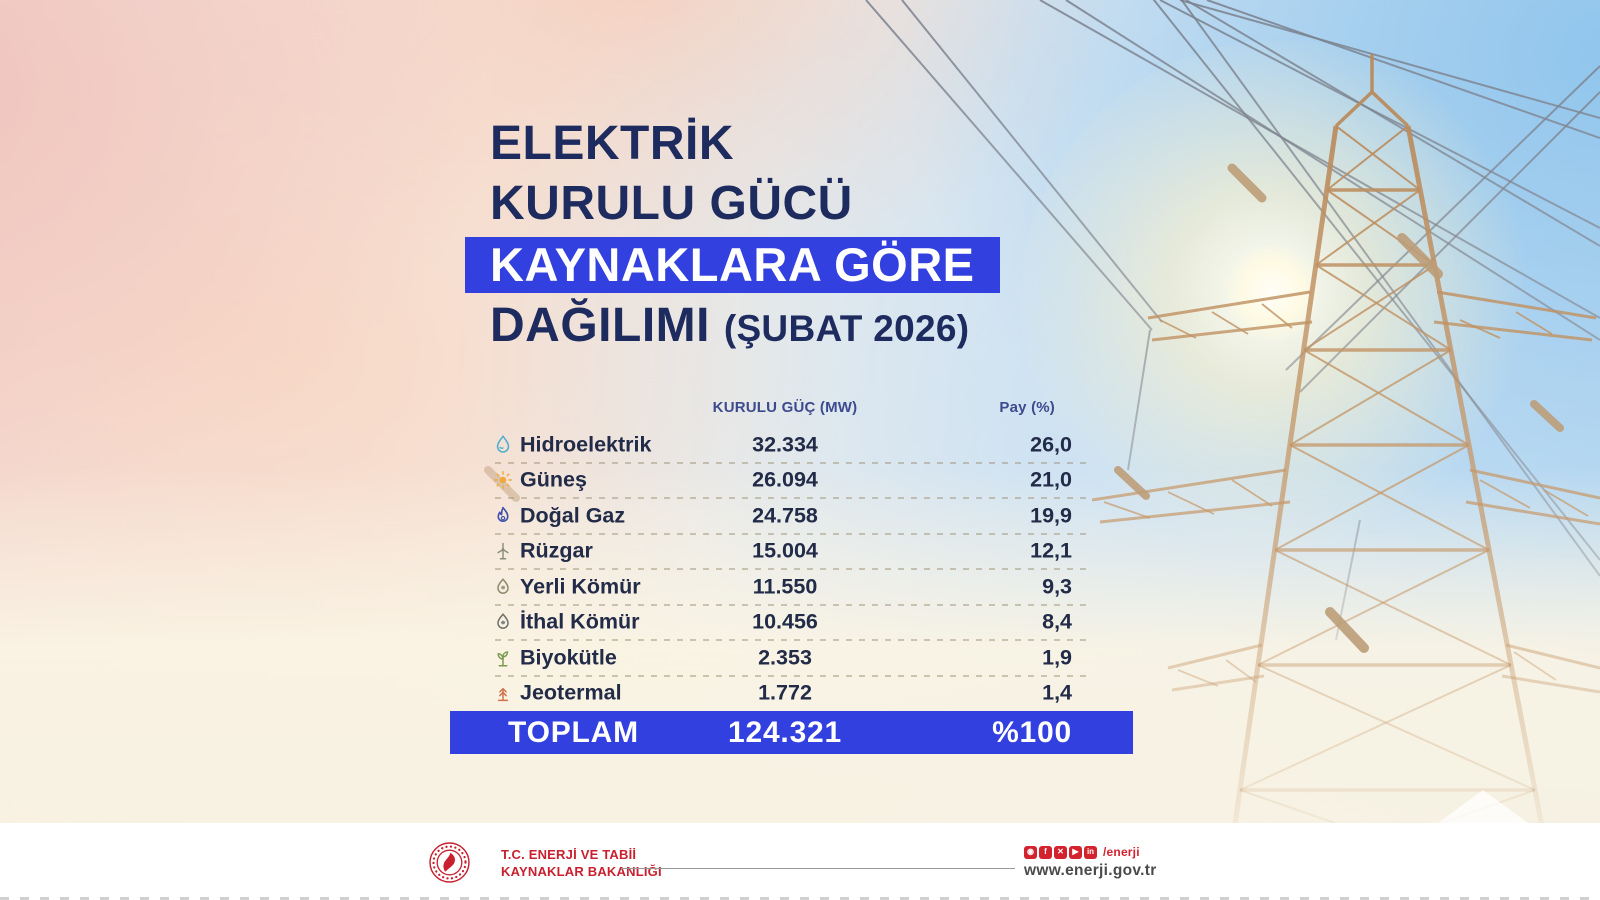 This screenshot has height=900, width=1600. I want to click on share-value: 9,3, so click(1057, 586).